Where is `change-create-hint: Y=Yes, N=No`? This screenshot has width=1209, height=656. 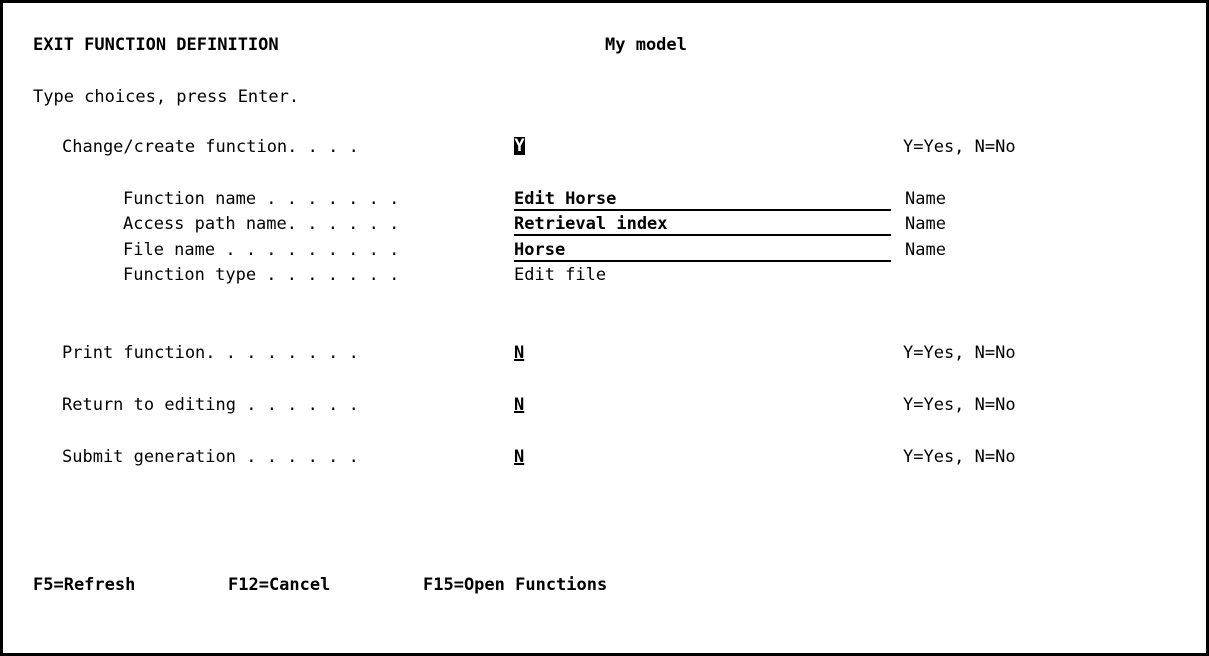
change-create-hint: Y=Yes, N=No is located at coordinates (959, 147).